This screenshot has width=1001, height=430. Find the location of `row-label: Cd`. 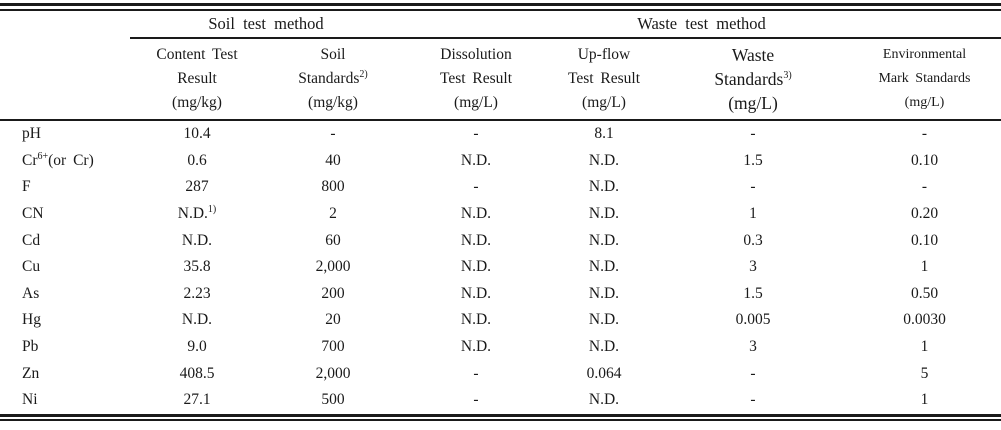

row-label: Cd is located at coordinates (31, 240).